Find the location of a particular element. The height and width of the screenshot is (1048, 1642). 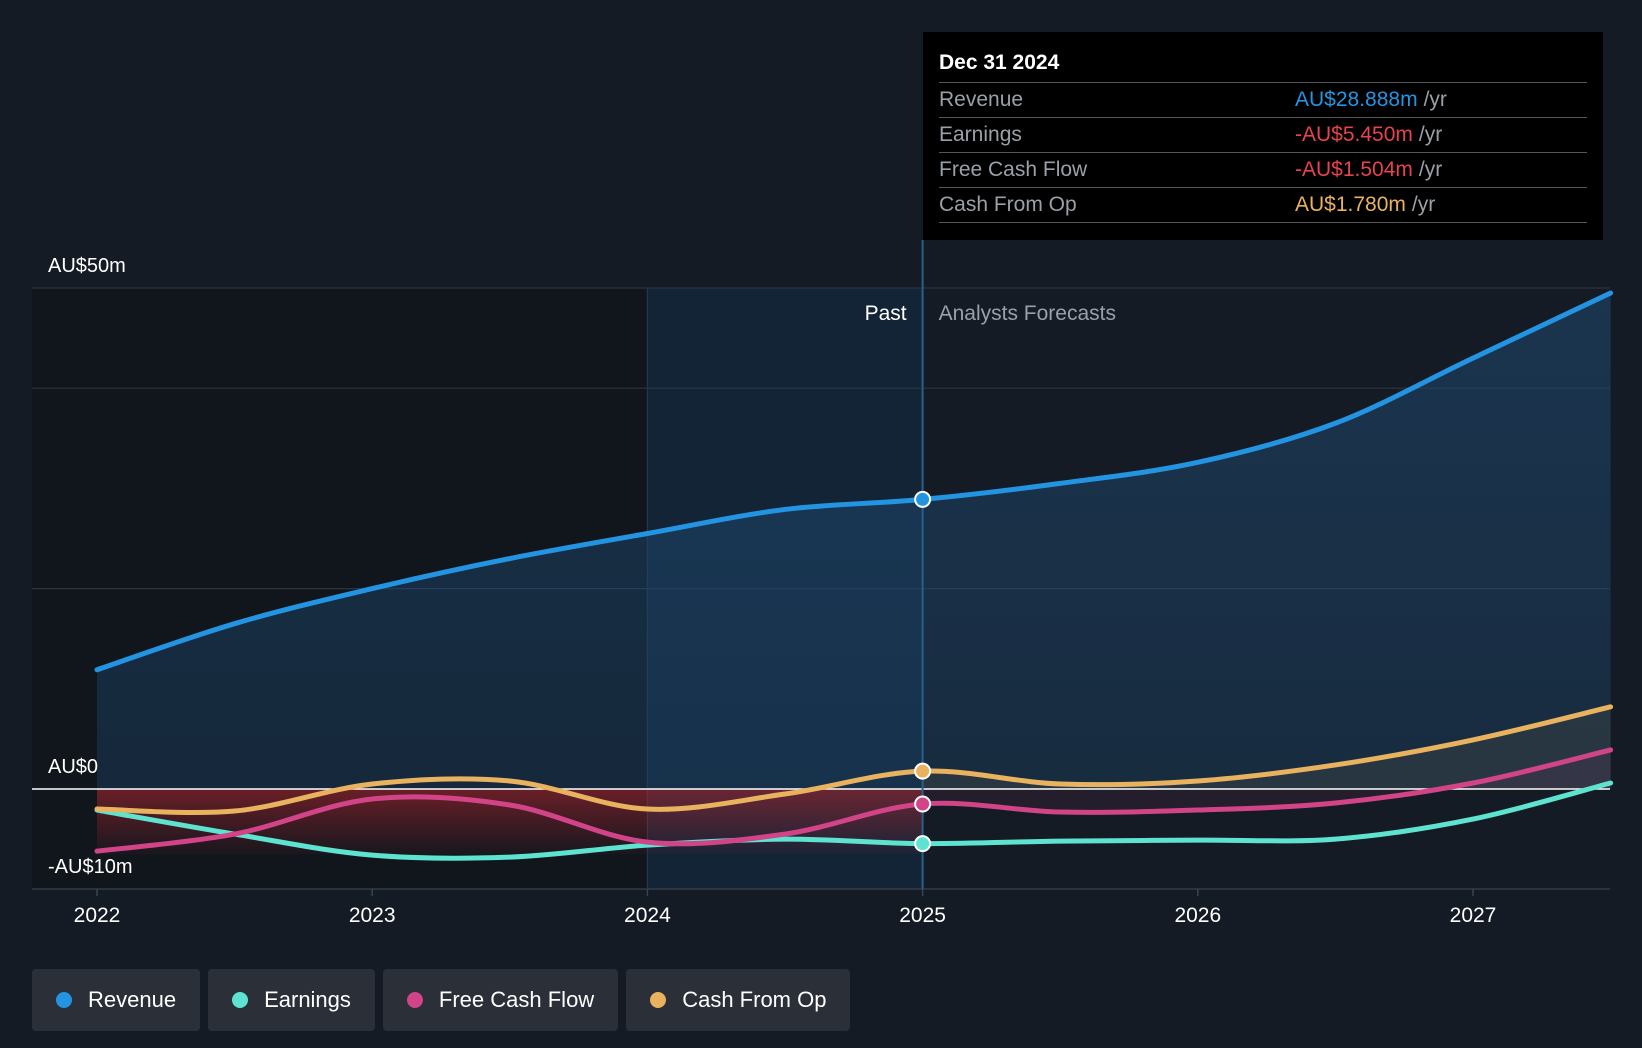

tooltip-value: -AU$5.450m/yr is located at coordinates (1369, 134).